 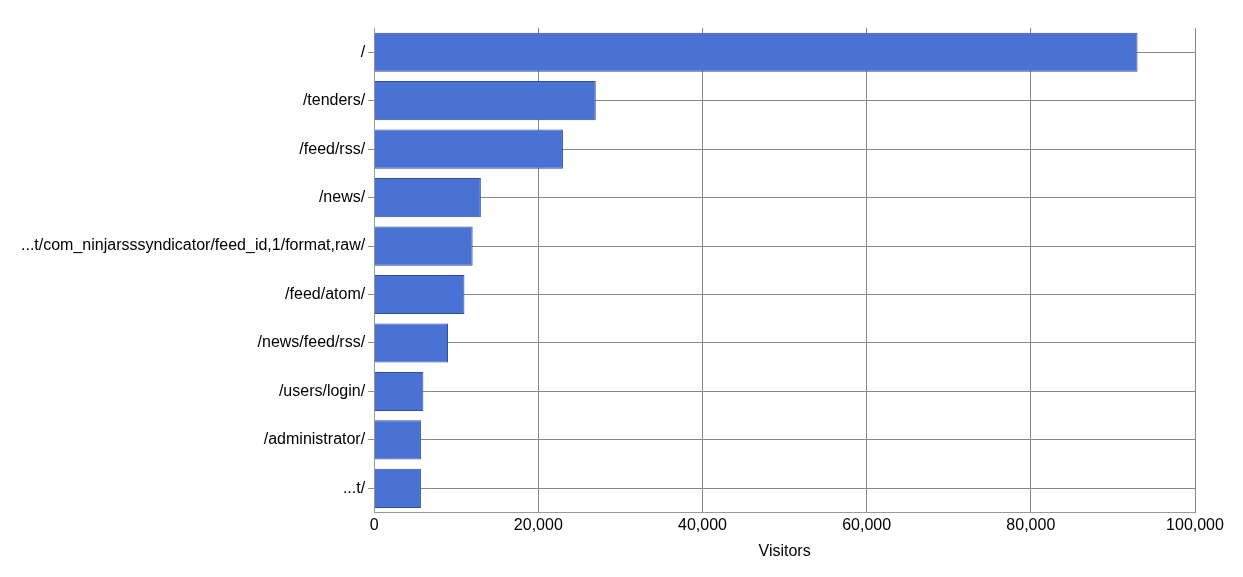 What do you see at coordinates (342, 197) in the screenshot?
I see `y-tick-label: /news/` at bounding box center [342, 197].